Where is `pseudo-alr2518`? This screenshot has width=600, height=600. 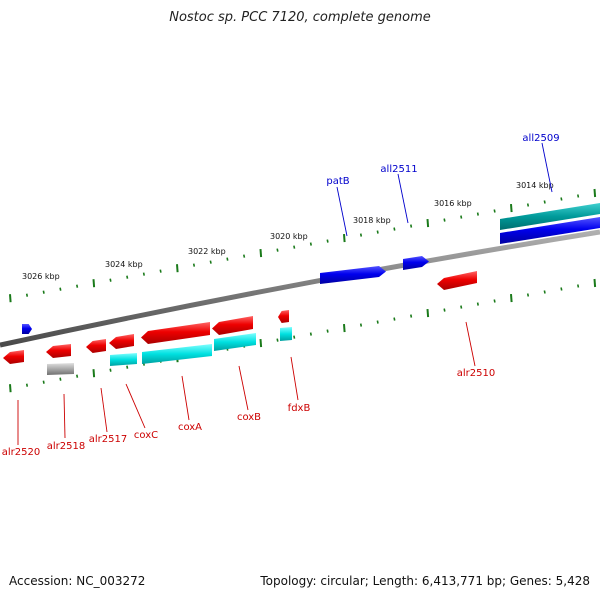
pseudo-alr2518 is located at coordinates (60, 369).